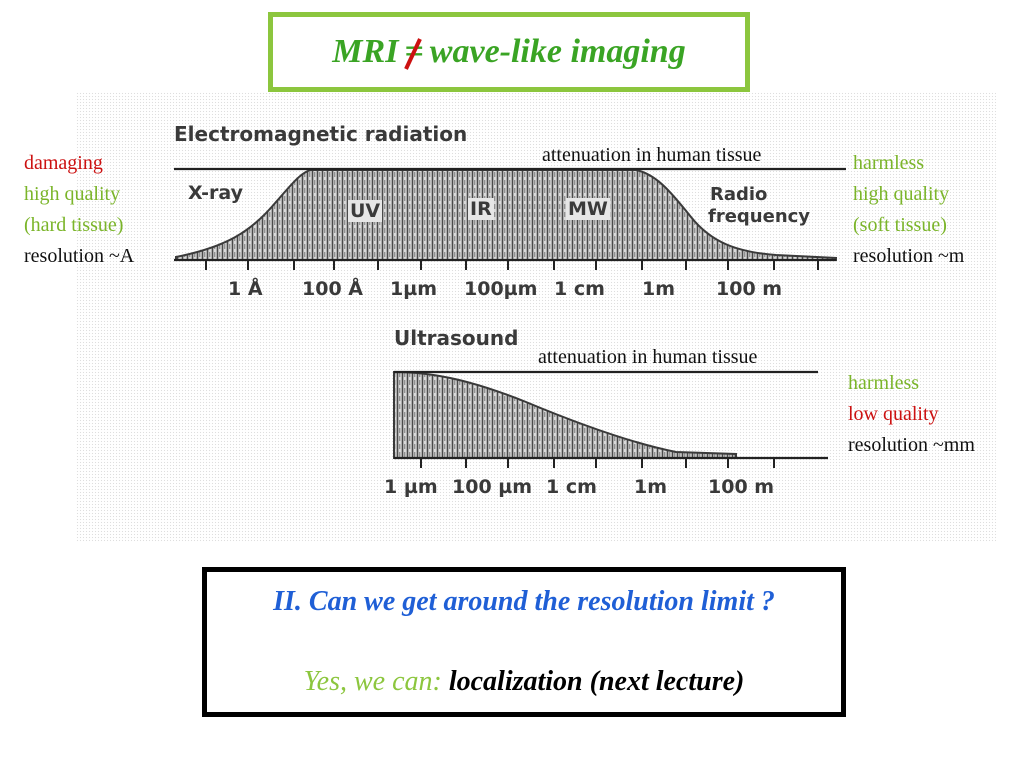 This screenshot has width=1024, height=768. Describe the element at coordinates (579, 289) in the screenshot. I see `em-tick: 1 cm` at that location.